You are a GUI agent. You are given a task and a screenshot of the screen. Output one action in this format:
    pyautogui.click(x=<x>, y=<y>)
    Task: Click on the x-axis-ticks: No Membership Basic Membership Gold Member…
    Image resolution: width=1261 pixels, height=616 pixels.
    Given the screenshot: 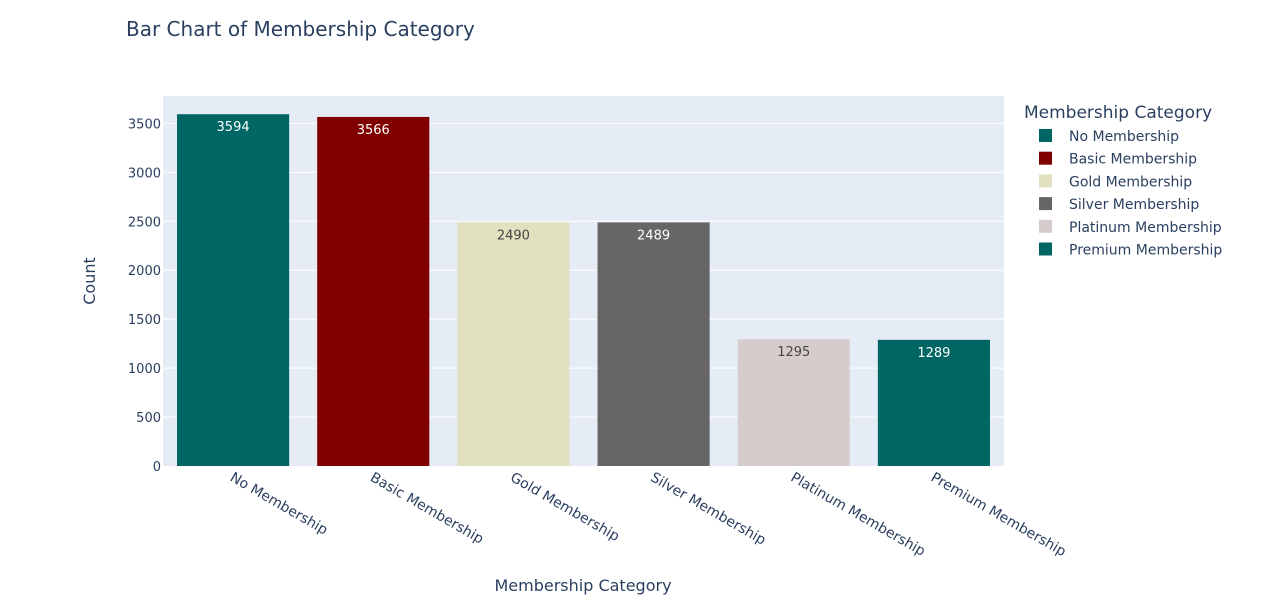 What is the action you would take?
    pyautogui.click(x=648, y=515)
    